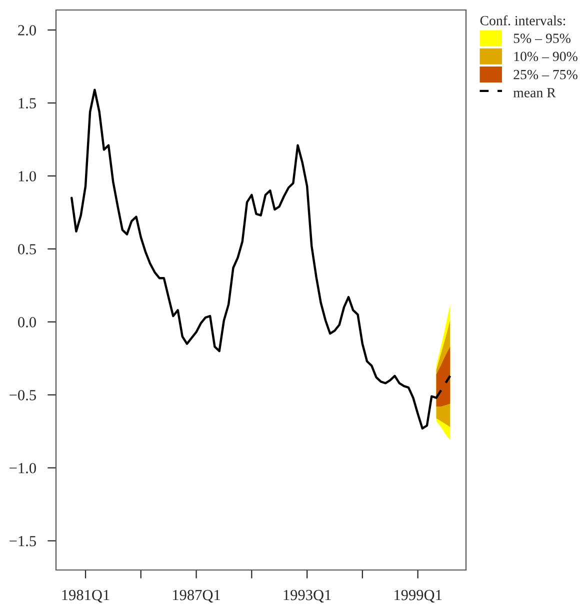 Image resolution: width=580 pixels, height=606 pixels. I want to click on y-tick-label: 1.5, so click(27, 103).